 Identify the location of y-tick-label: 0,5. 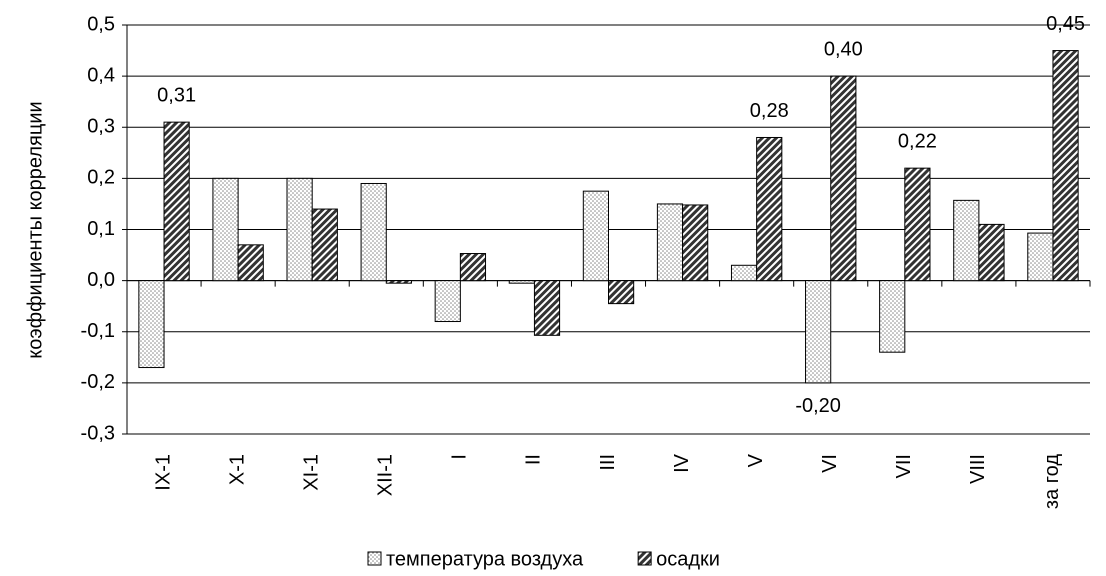
(101, 24).